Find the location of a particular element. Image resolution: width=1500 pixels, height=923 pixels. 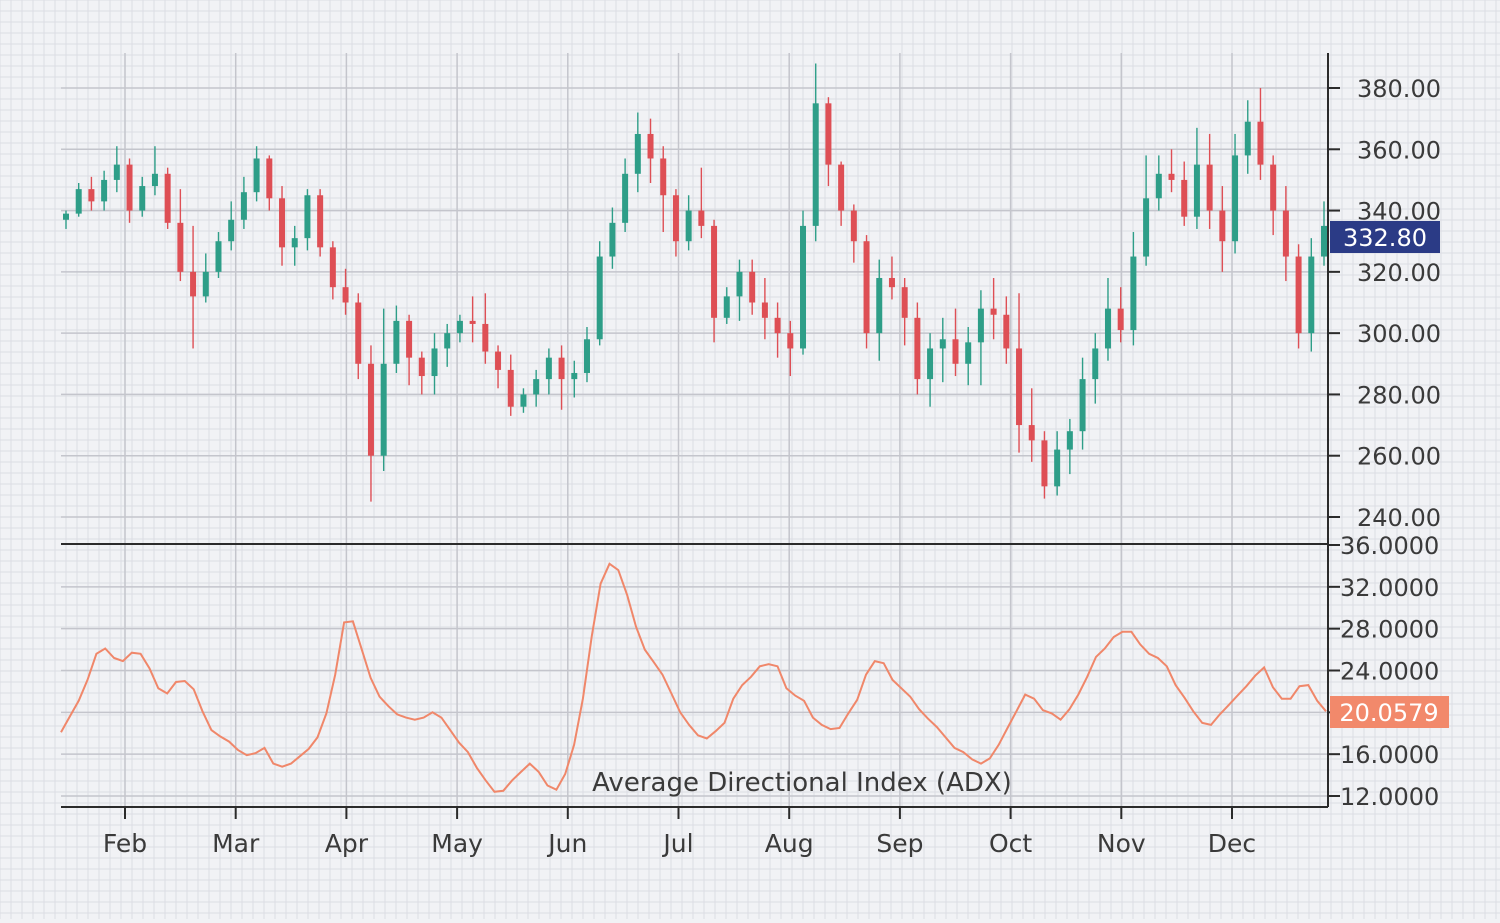

price-tick-label: 380.00 is located at coordinates (1399, 89).